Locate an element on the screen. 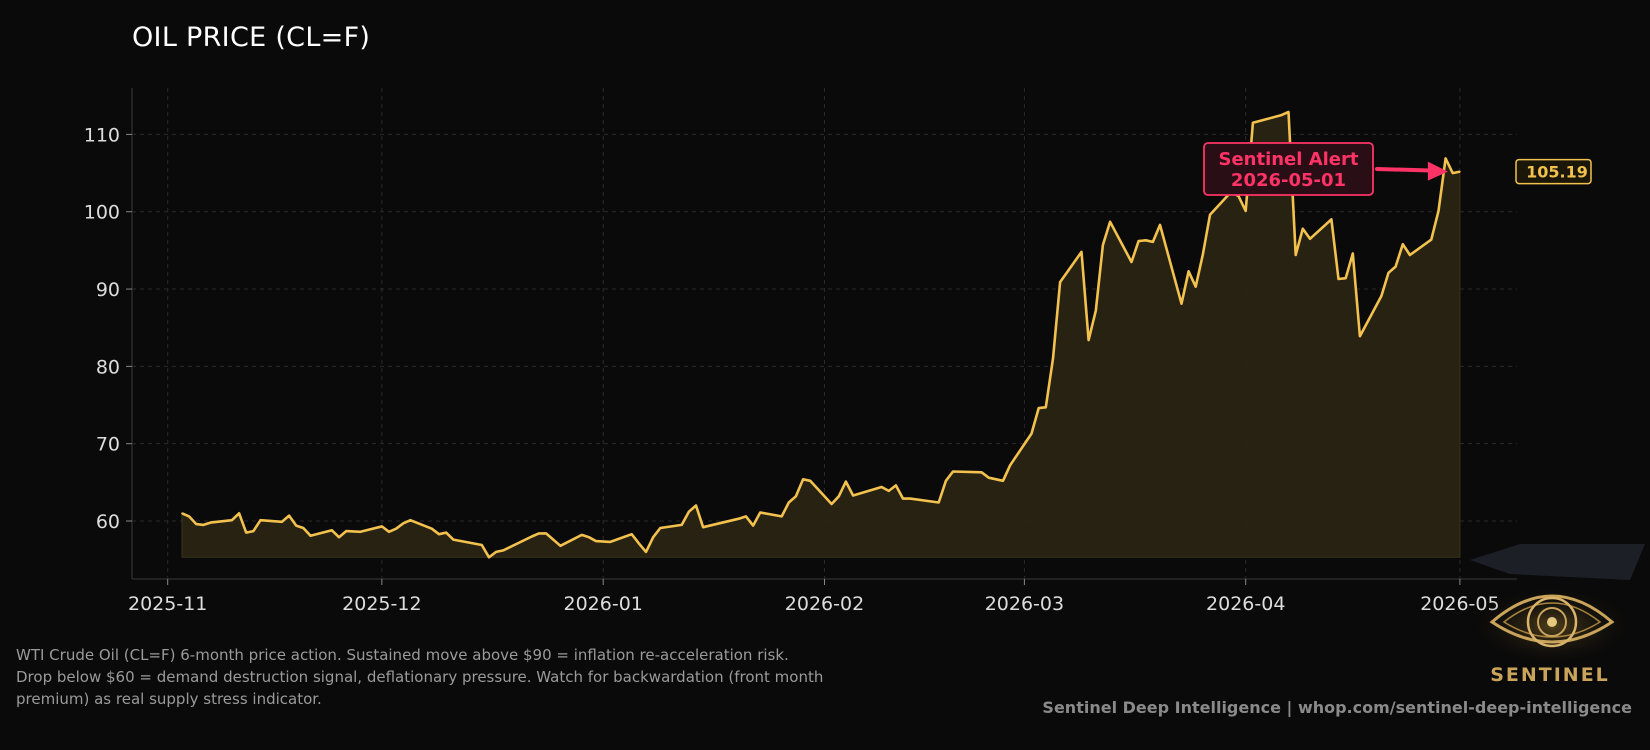 The image size is (1650, 750). x-tick-label: 2025-11 is located at coordinates (167, 604).